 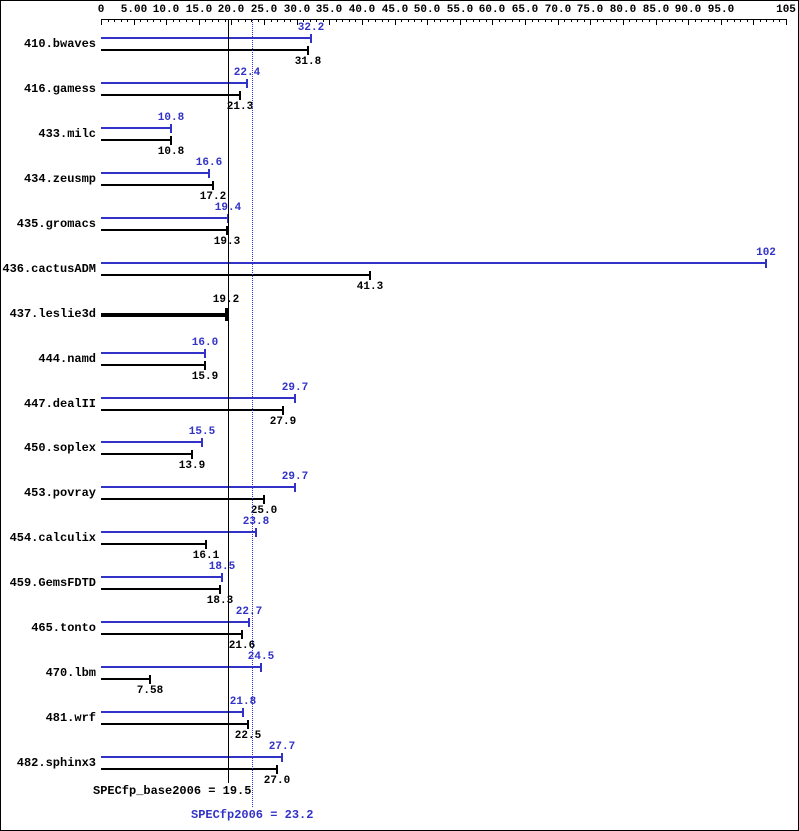 I want to click on axis-tick-label: 20.0, so click(x=231, y=10).